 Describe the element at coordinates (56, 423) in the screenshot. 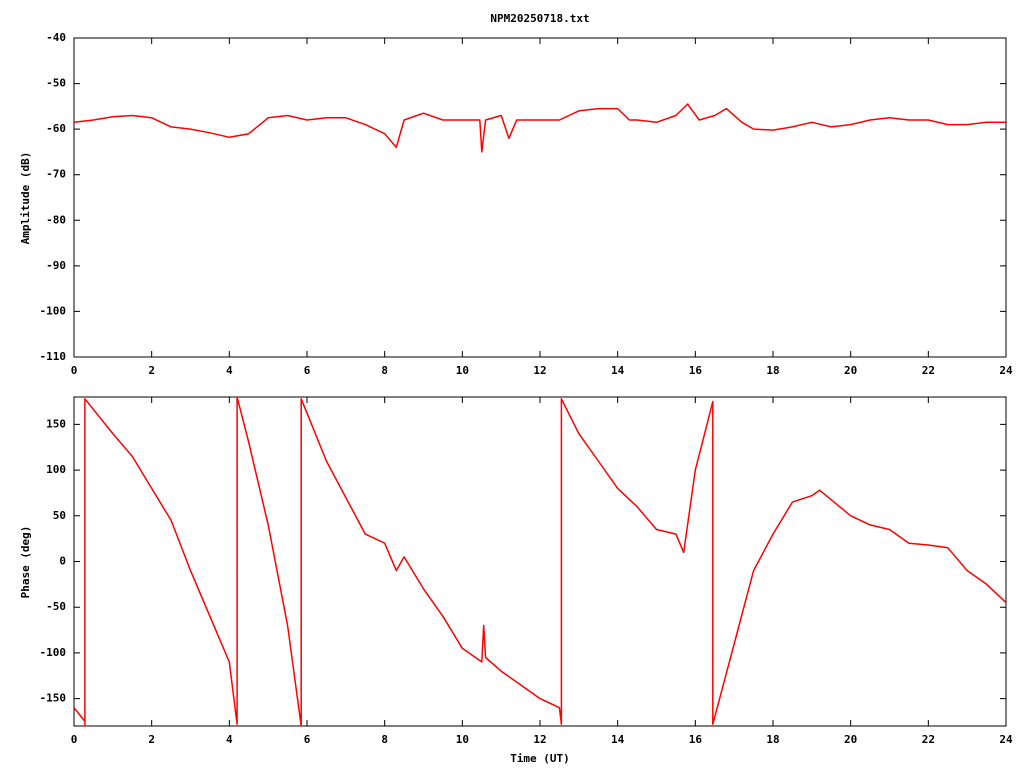

I see `y-tick-label: 150` at that location.